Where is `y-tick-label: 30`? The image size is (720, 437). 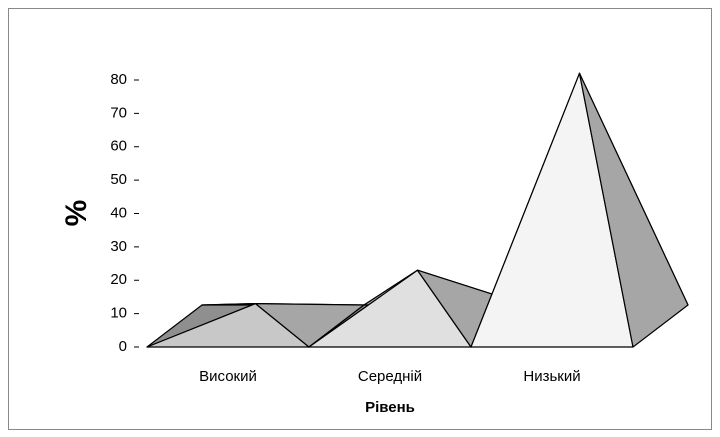 y-tick-label: 30 is located at coordinates (118, 246).